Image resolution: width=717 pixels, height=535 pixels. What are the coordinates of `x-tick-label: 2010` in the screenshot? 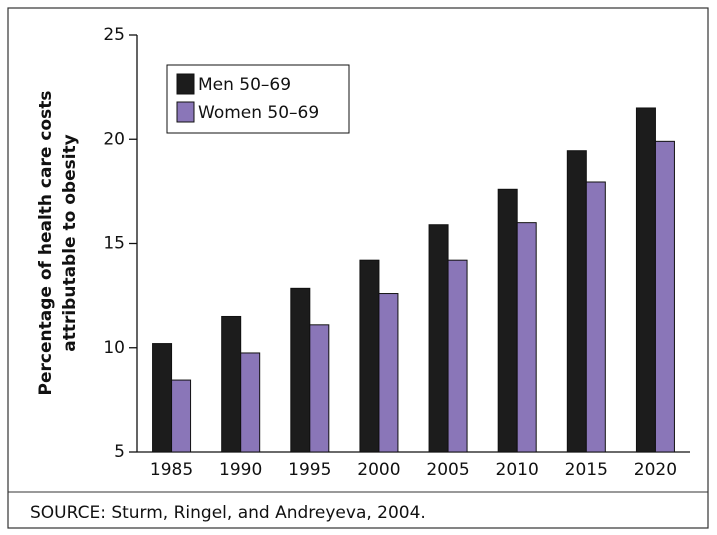 It's located at (517, 470).